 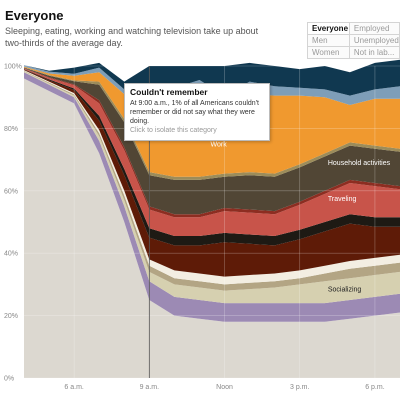 I want to click on tooltip-isolate-link: Click to isolate this category, so click(x=173, y=130).